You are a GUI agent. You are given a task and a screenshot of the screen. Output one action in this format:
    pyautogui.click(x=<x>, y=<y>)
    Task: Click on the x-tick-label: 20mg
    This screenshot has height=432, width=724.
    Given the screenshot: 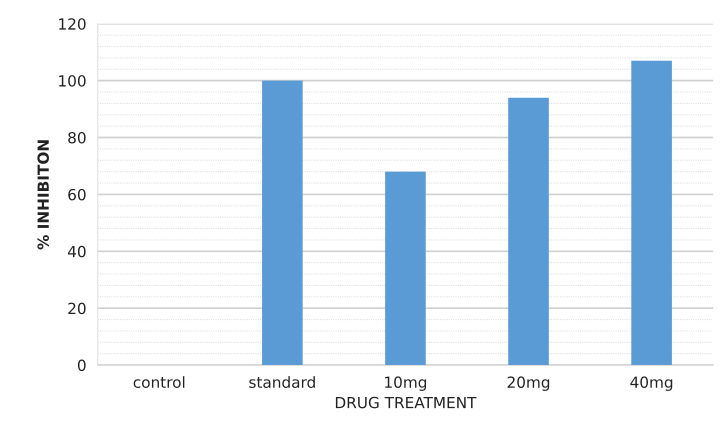 What is the action you would take?
    pyautogui.click(x=529, y=383)
    